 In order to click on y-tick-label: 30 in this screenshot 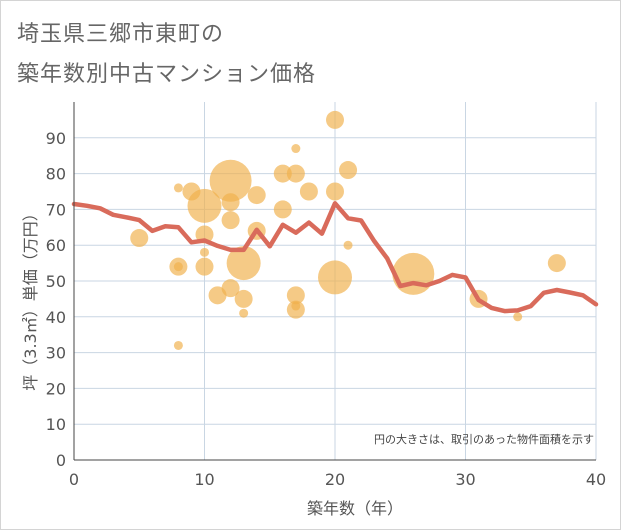, I will do `click(56, 353)`.